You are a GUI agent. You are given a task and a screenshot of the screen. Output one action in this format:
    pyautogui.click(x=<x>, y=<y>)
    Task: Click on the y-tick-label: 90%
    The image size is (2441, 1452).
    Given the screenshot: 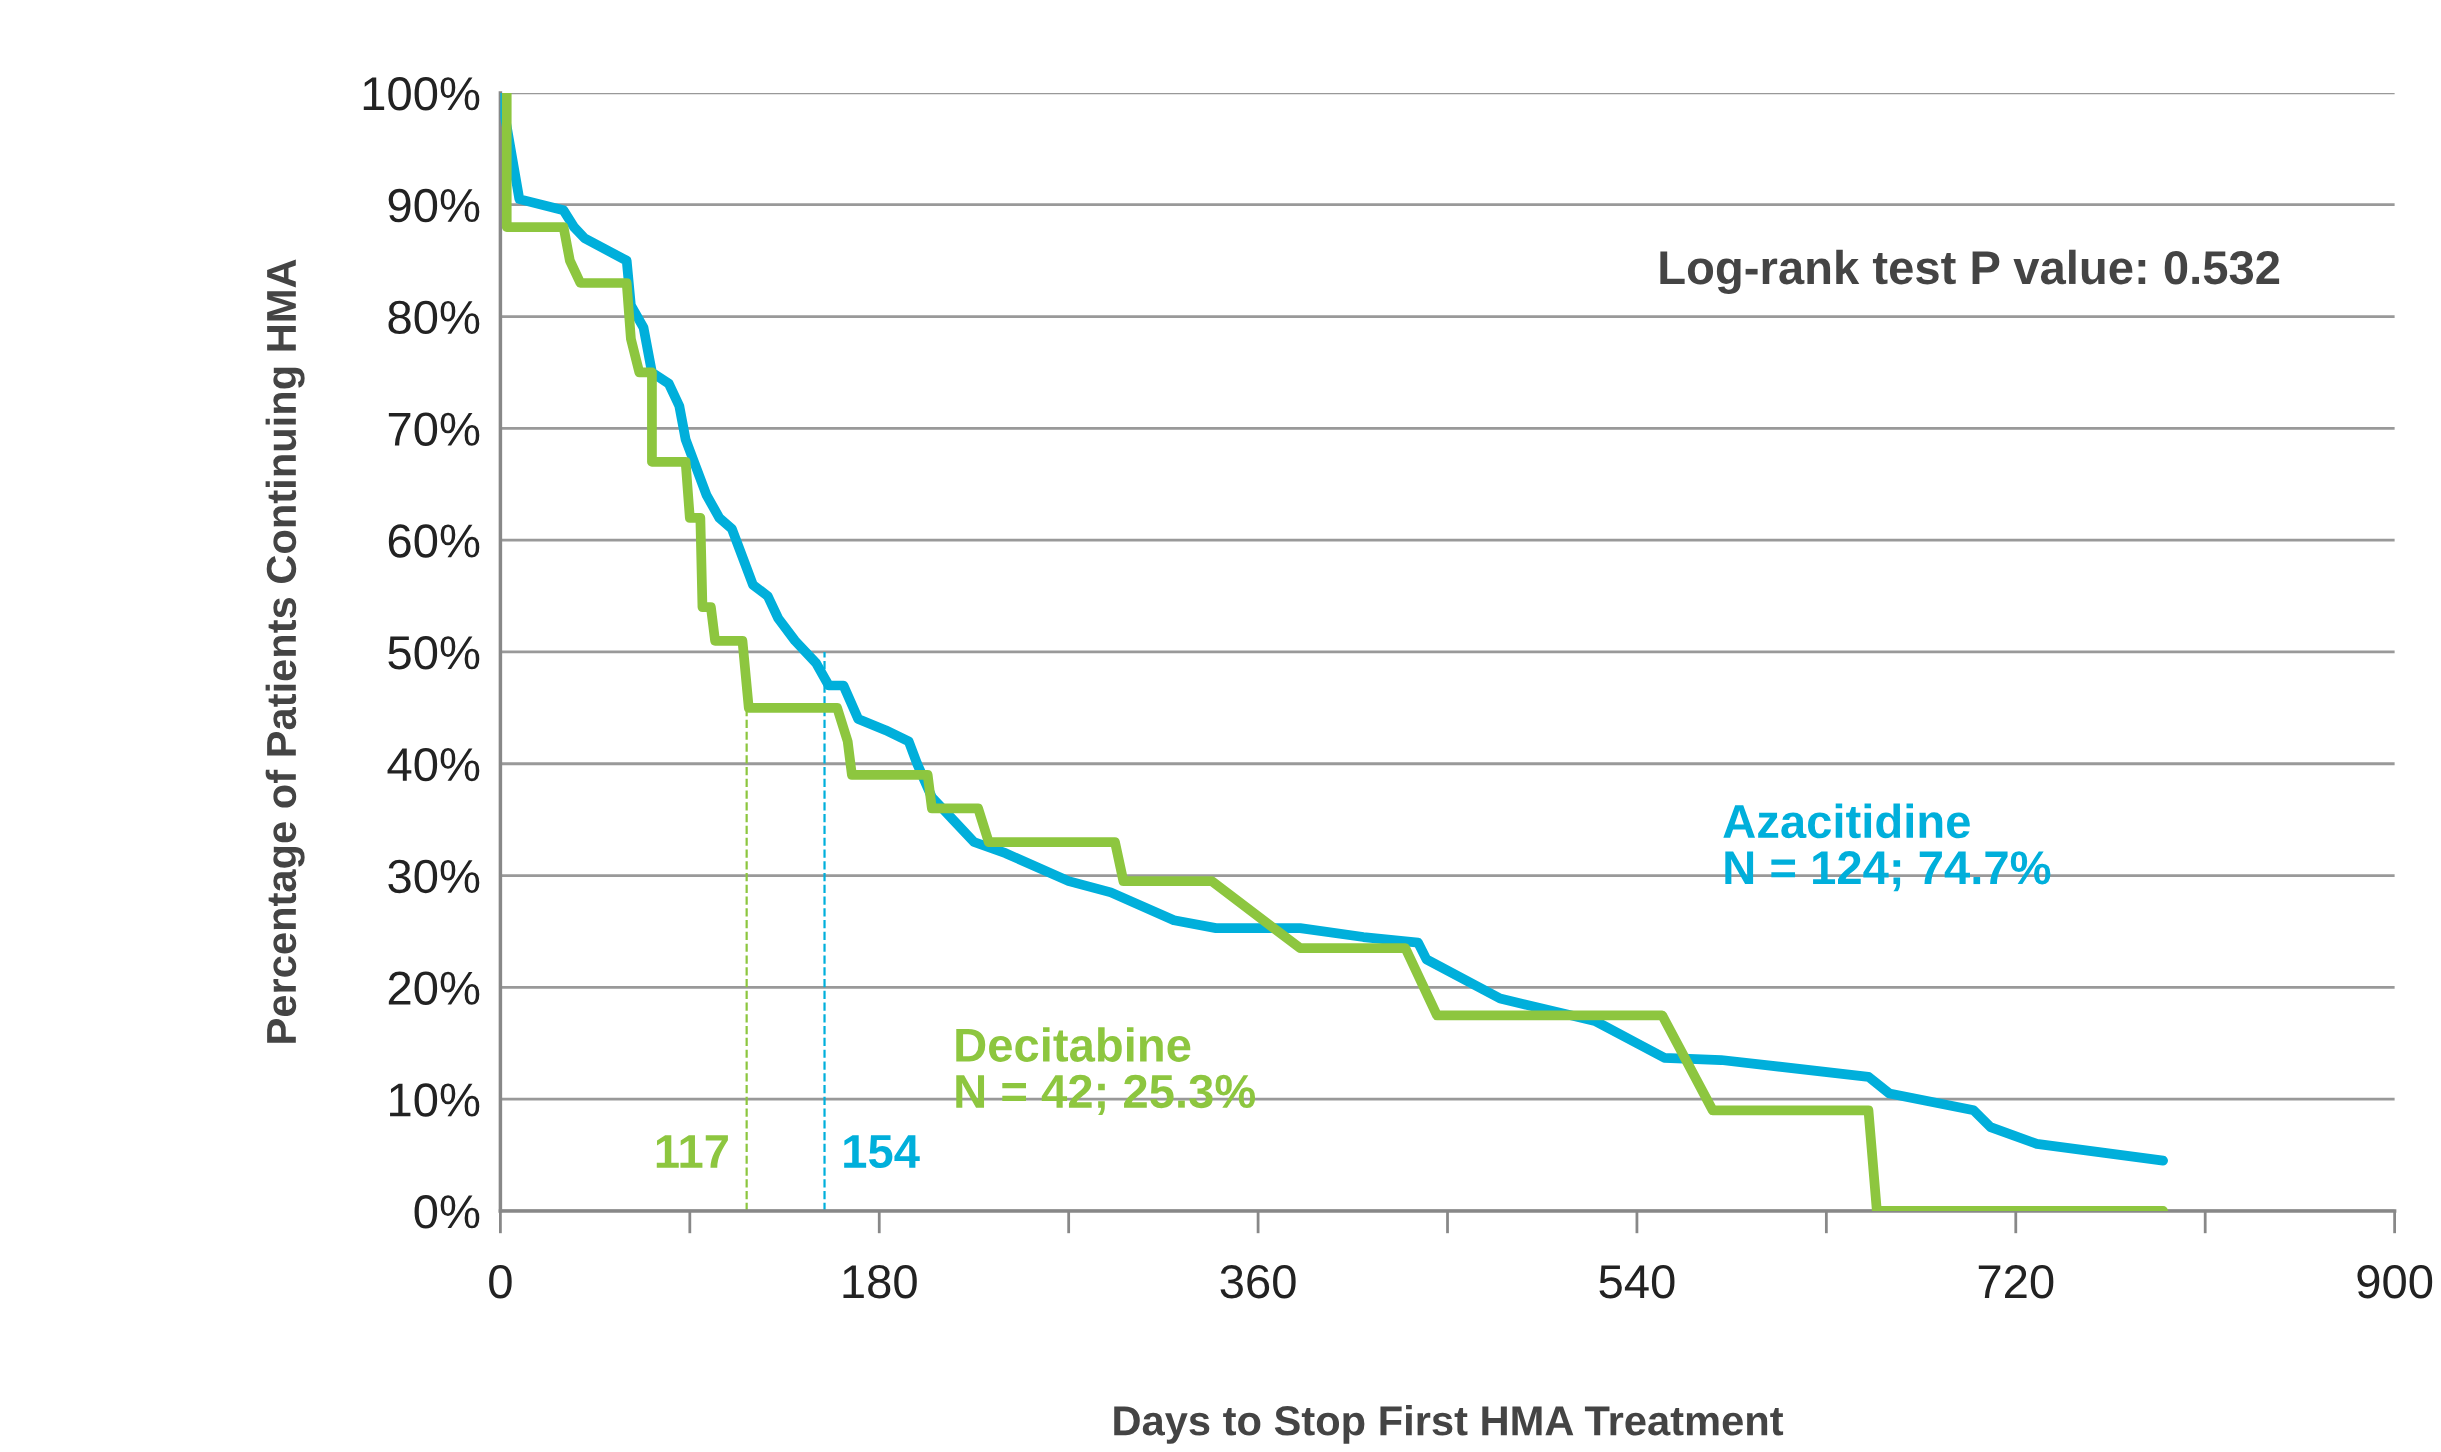 What is the action you would take?
    pyautogui.click(x=434, y=205)
    